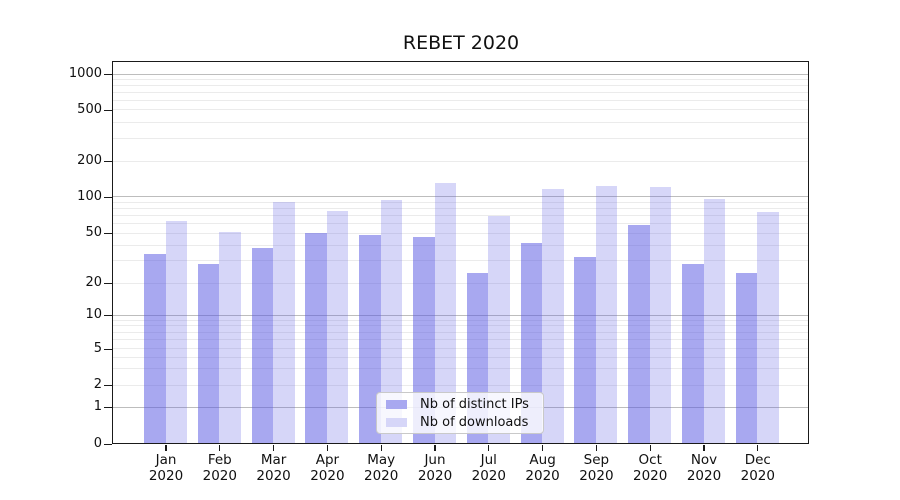 This screenshot has width=900, height=500. I want to click on bar-downloads-may, so click(391, 321).